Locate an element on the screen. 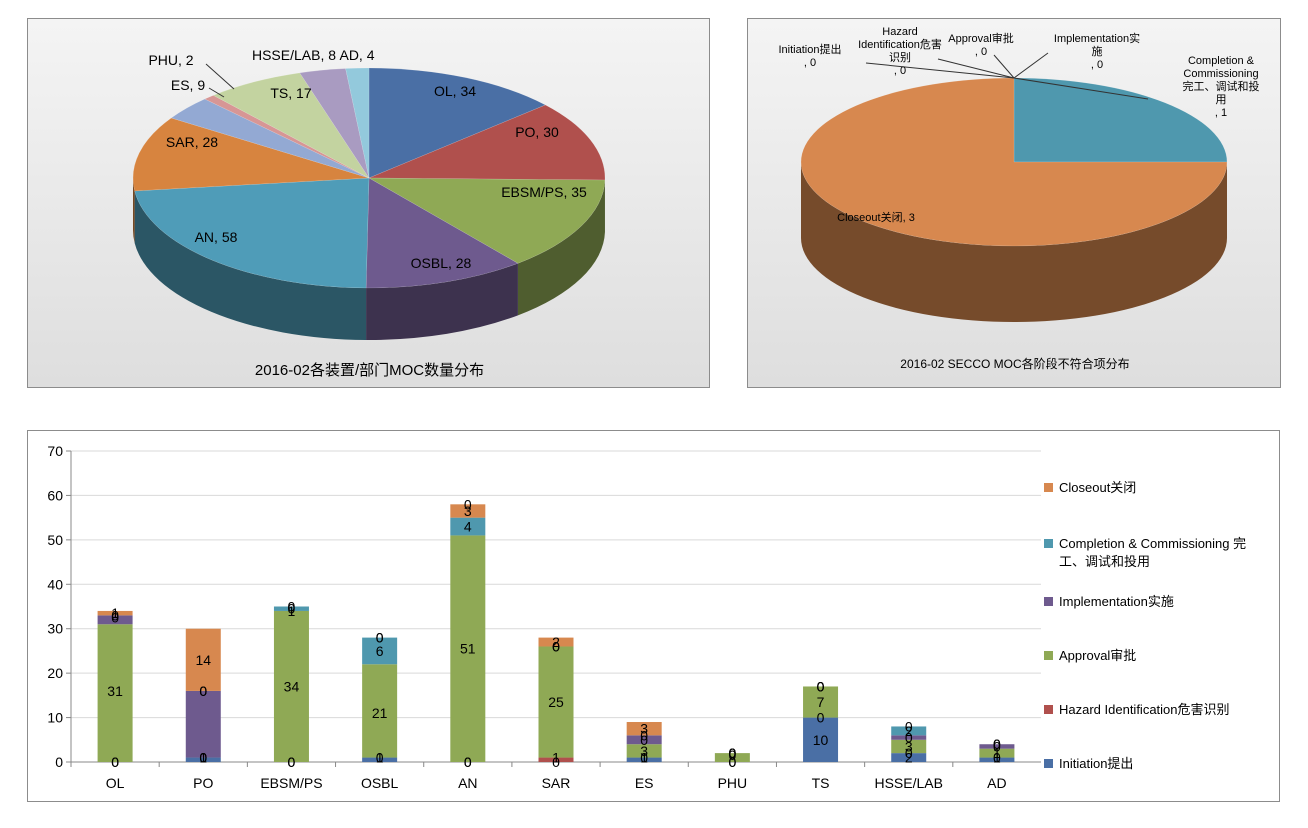 The image size is (1308, 828). bar-data-label-es-initiation: 1 is located at coordinates (644, 758).